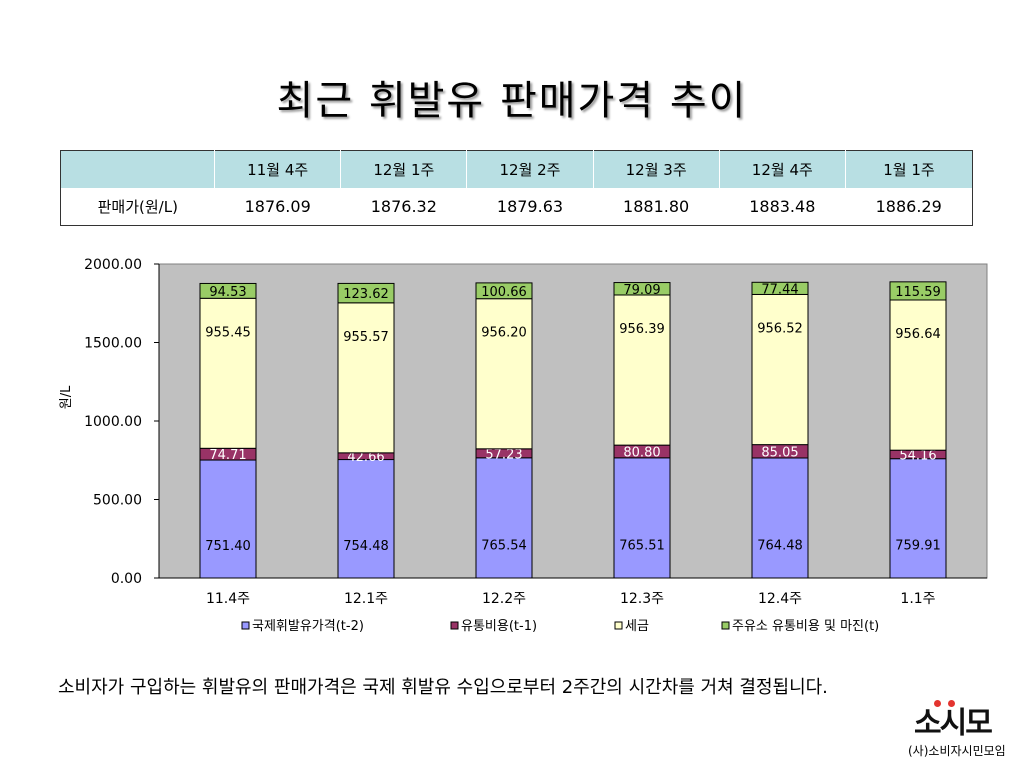  I want to click on data-label: 956.39, so click(642, 329).